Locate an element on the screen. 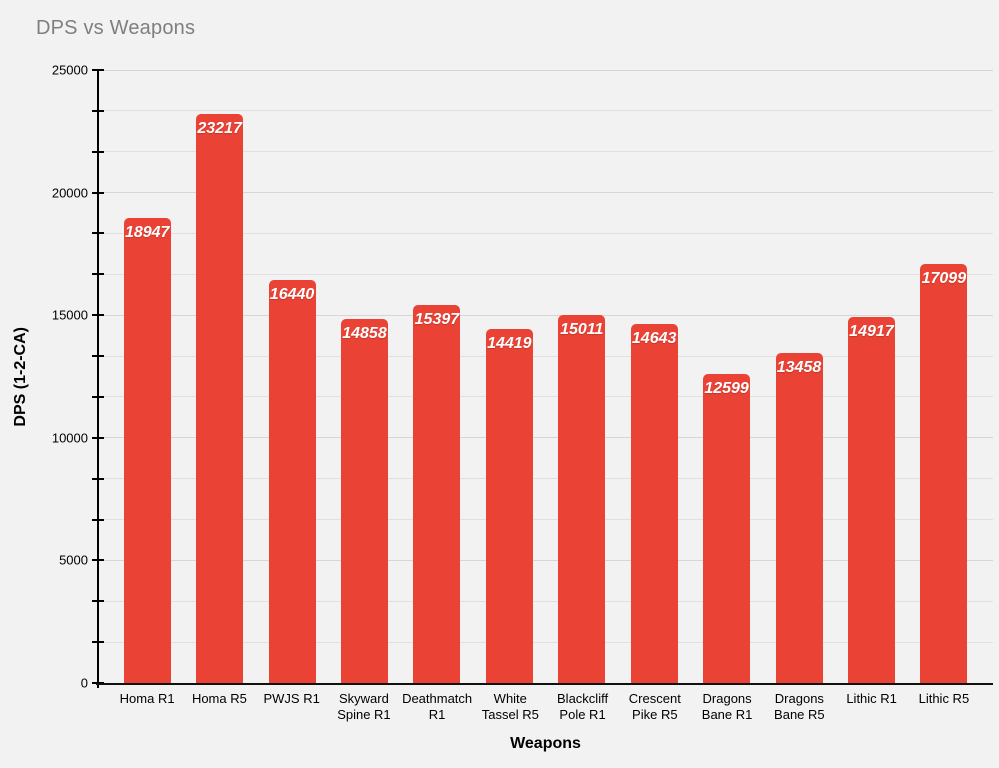  chart-title: DPS vs Weapons is located at coordinates (116, 28).